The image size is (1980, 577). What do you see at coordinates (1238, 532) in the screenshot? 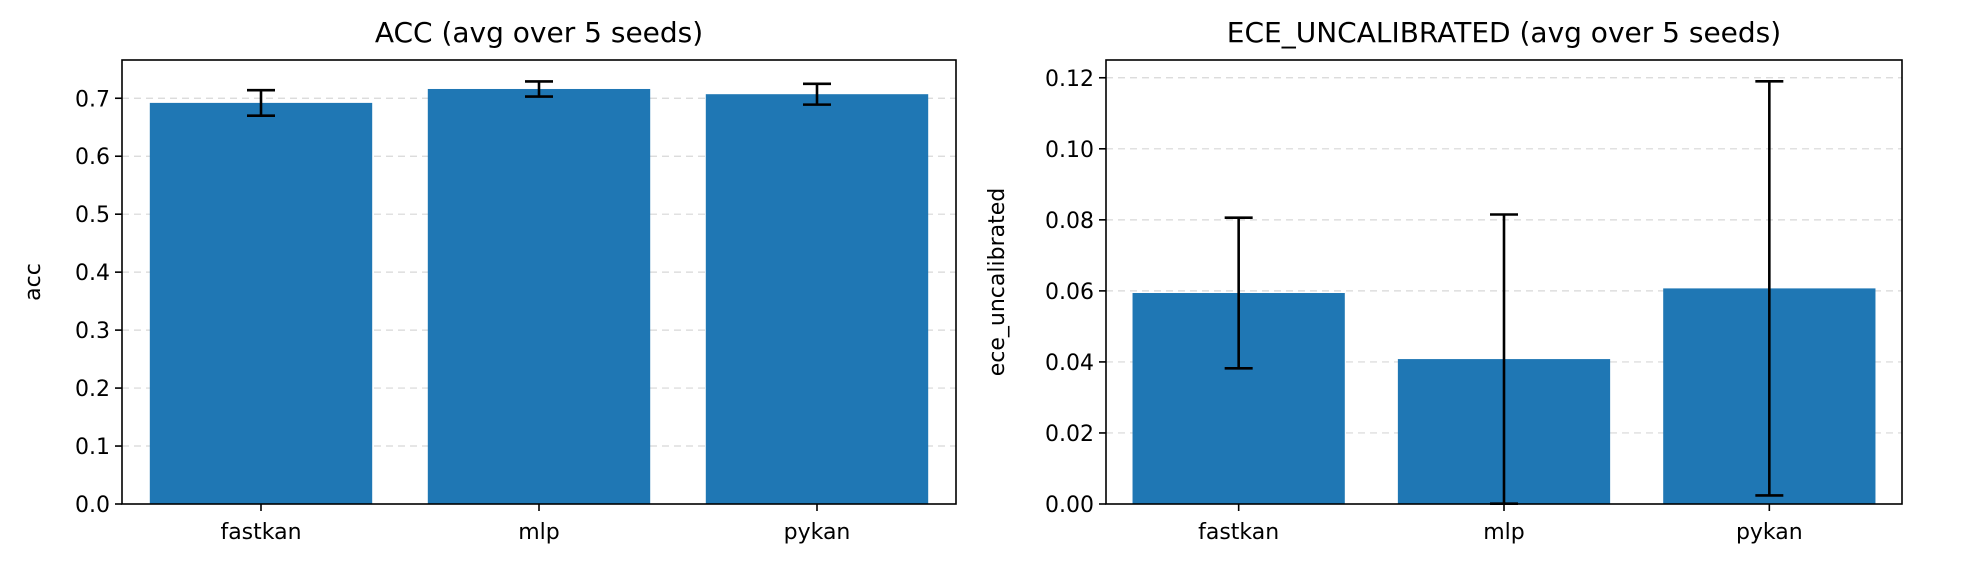
I see `ece-x-tick-label-fastkan: fastkan` at bounding box center [1238, 532].